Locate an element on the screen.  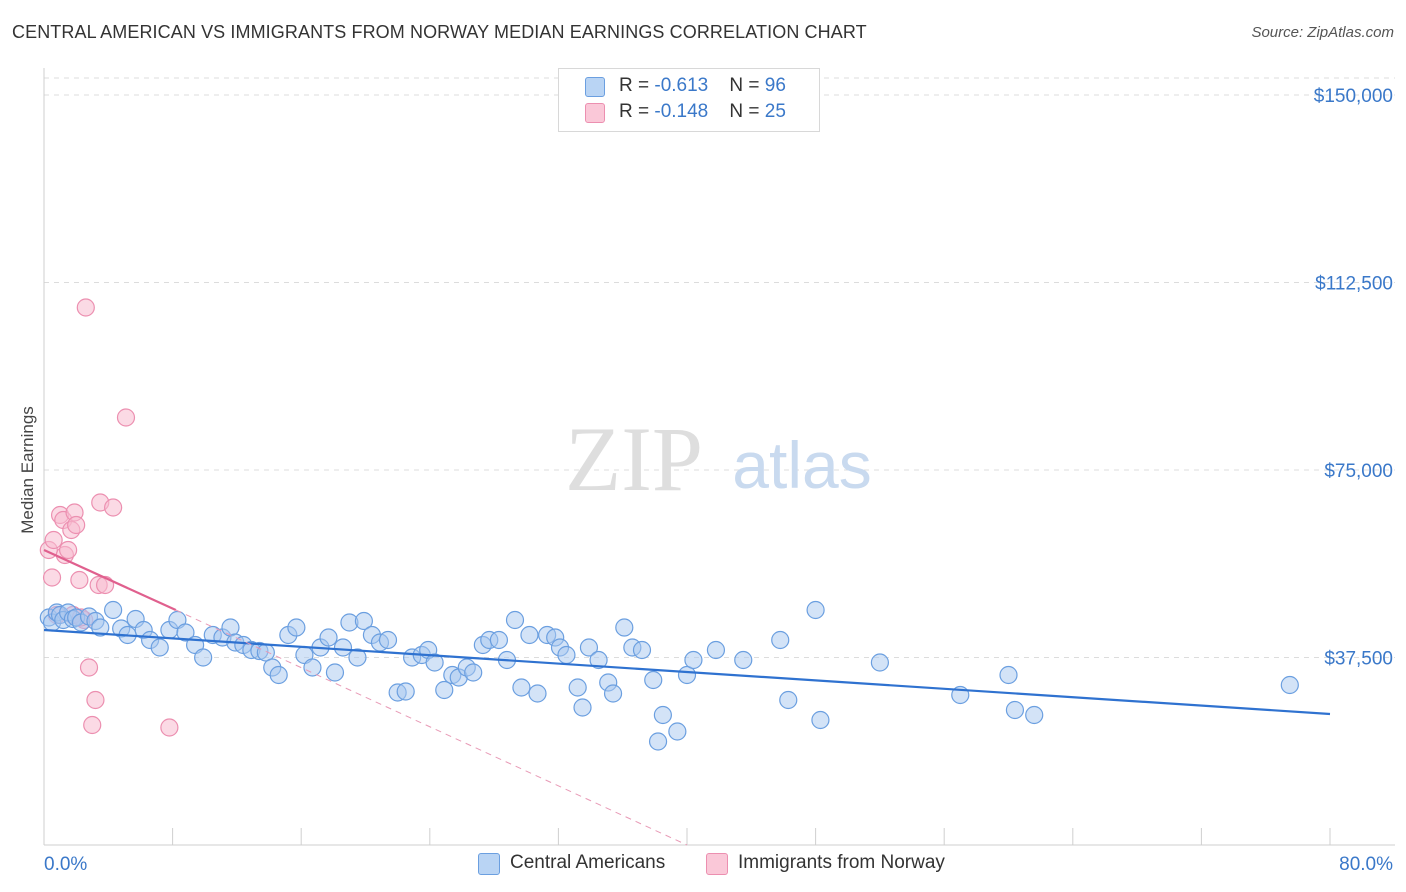
watermark: ZIP atlas is located at coordinates (718, 459).